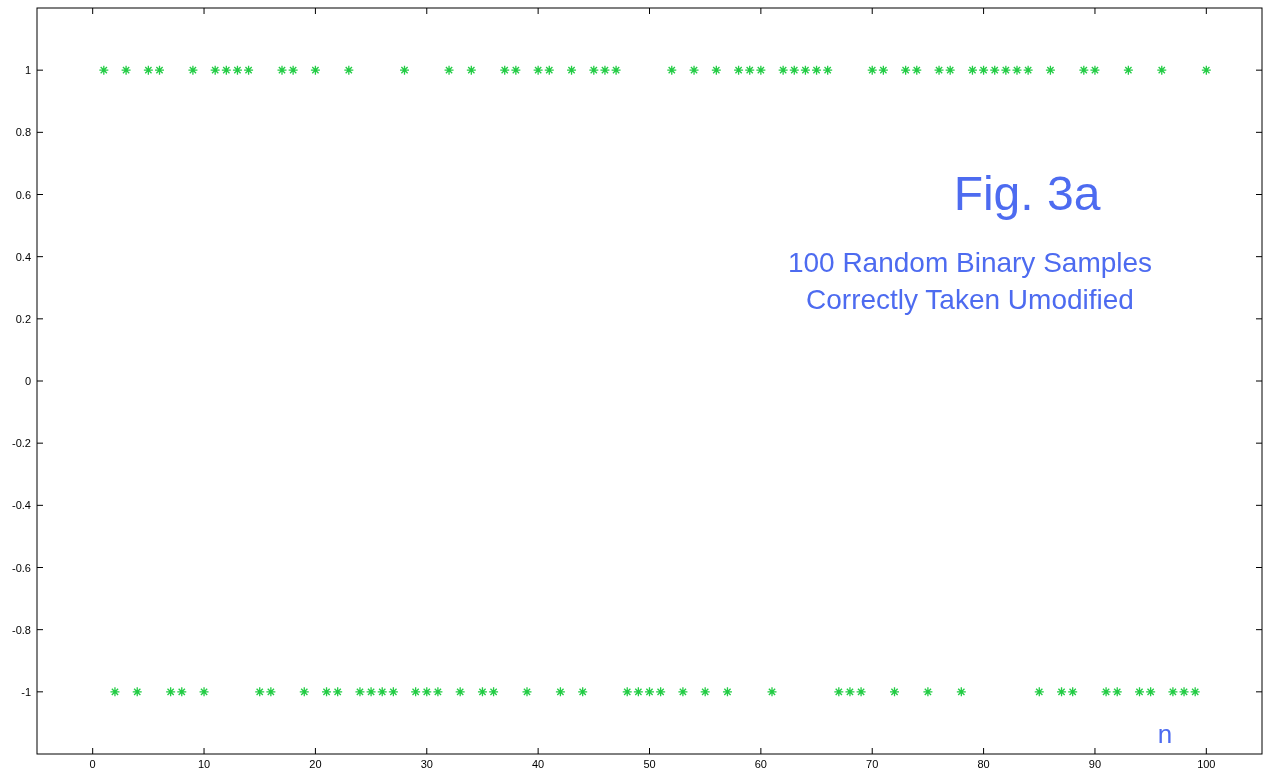 The image size is (1271, 772). I want to click on y-tick-label: 0.4, so click(23, 256).